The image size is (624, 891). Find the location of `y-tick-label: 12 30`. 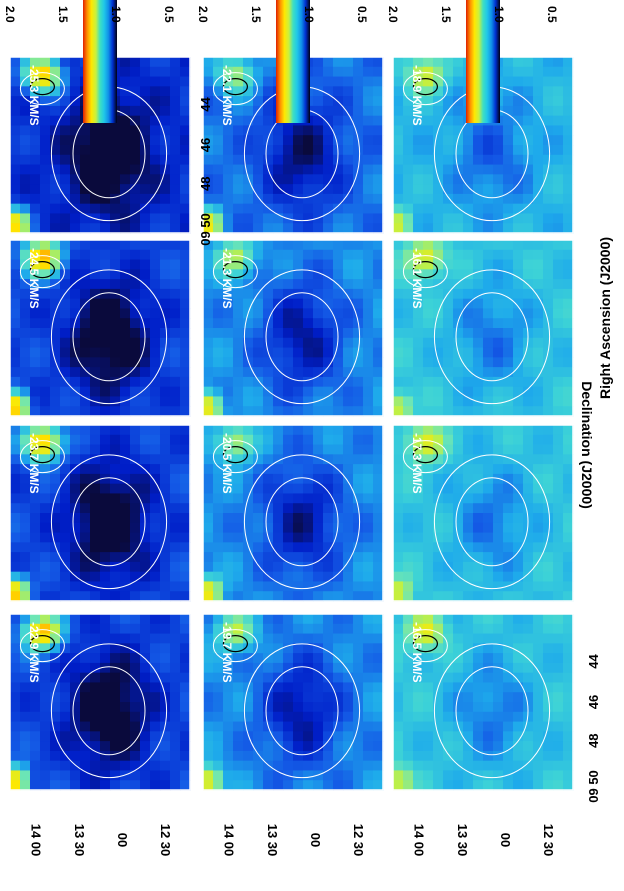

y-tick-label: 12 30 is located at coordinates (165, 840).